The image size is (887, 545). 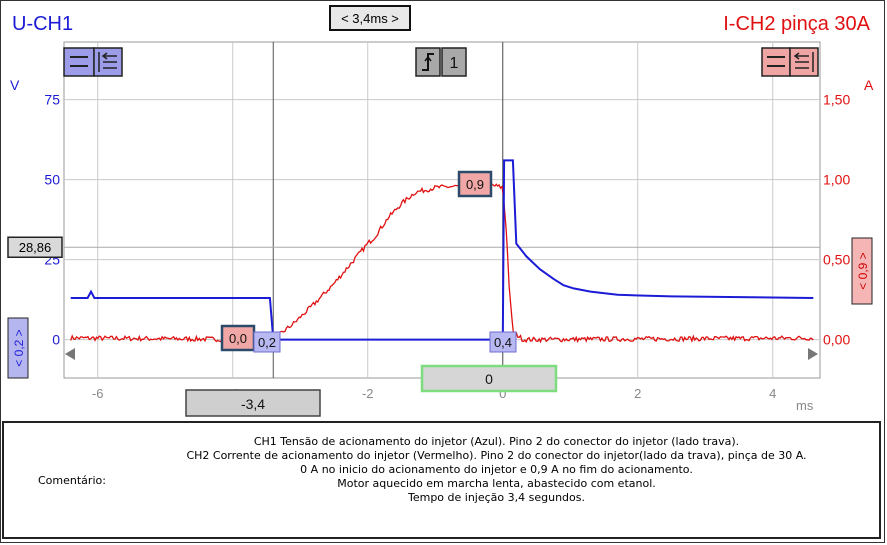 I want to click on ch2-level-text: < 0,9 >, so click(x=863, y=270).